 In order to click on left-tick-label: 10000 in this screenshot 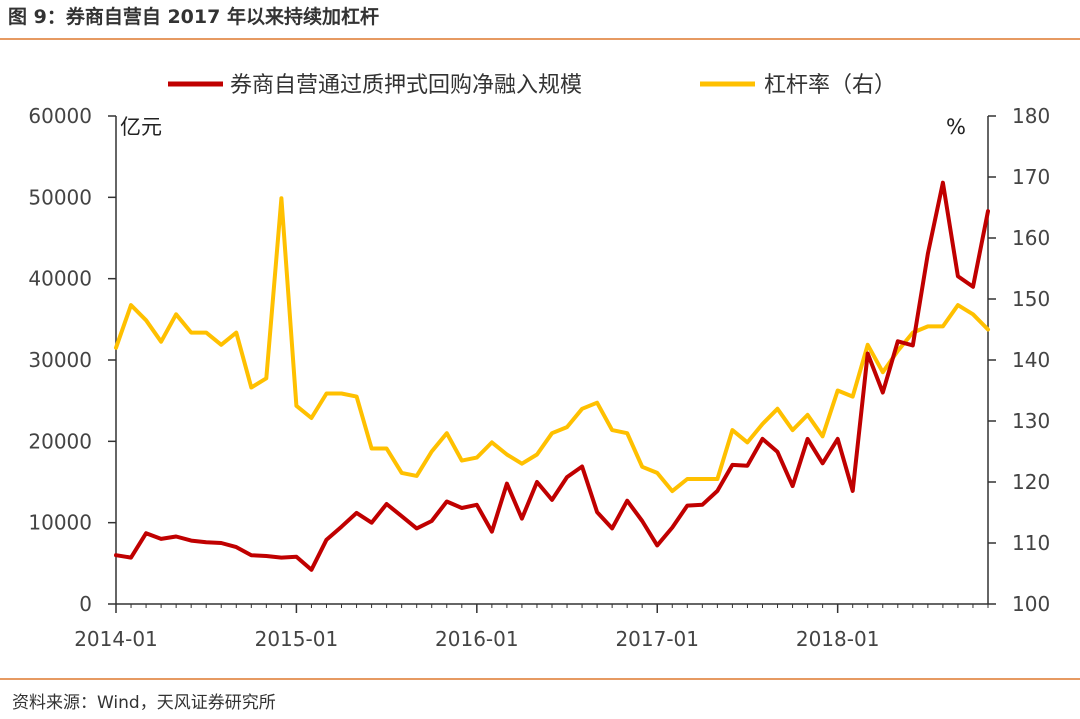, I will do `click(60, 523)`.